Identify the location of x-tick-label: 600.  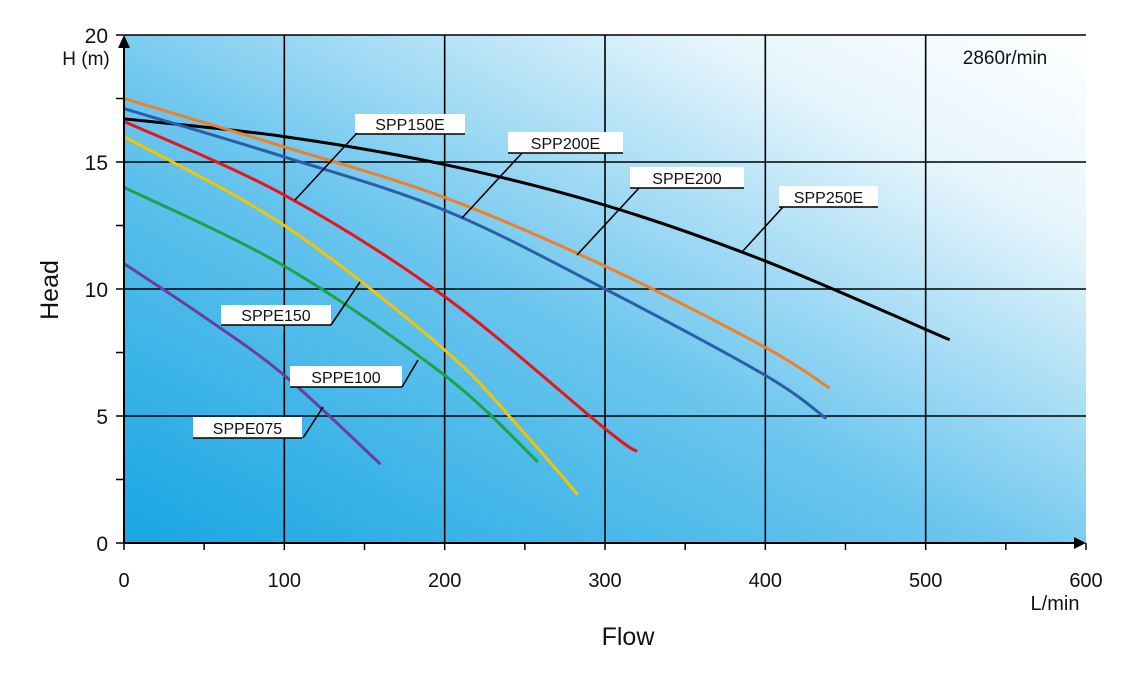
(1085, 581).